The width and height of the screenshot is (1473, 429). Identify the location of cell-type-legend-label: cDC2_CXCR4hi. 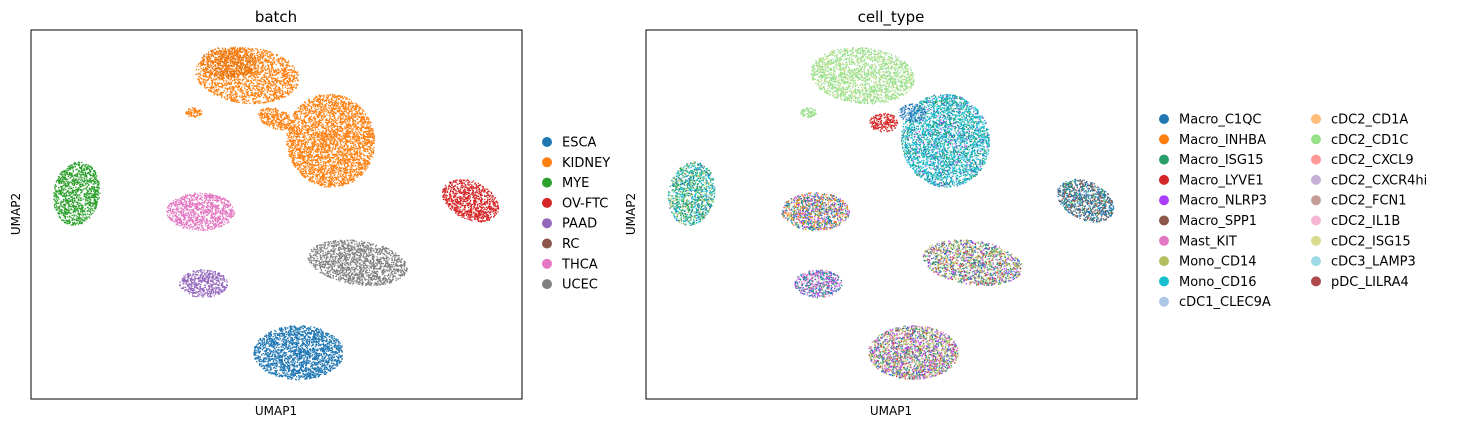
(1379, 180).